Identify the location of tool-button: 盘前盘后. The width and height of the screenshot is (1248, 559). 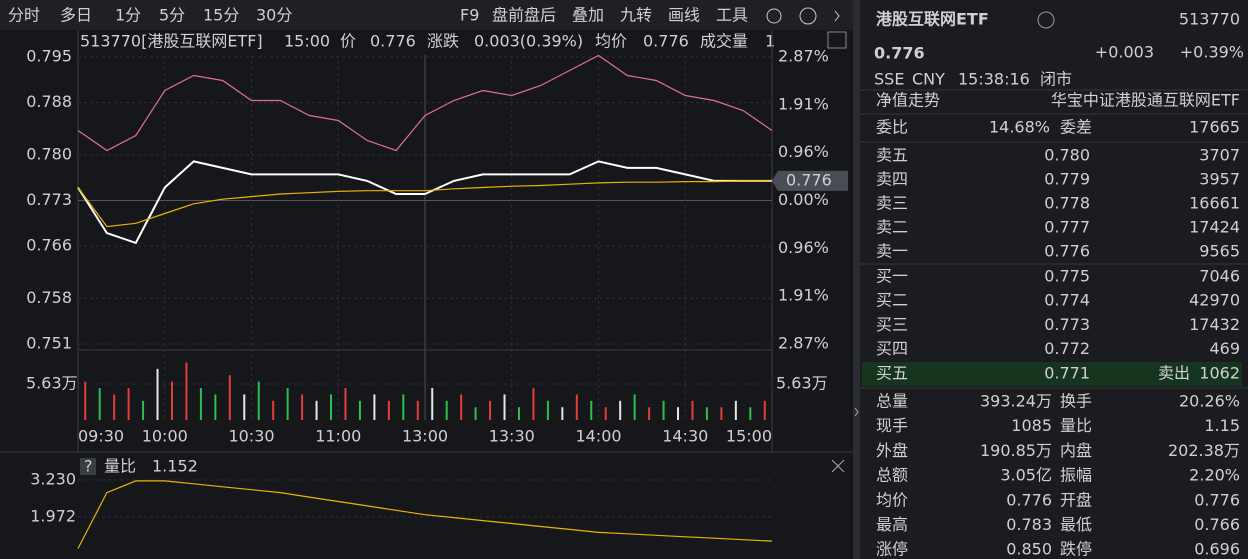
(524, 15).